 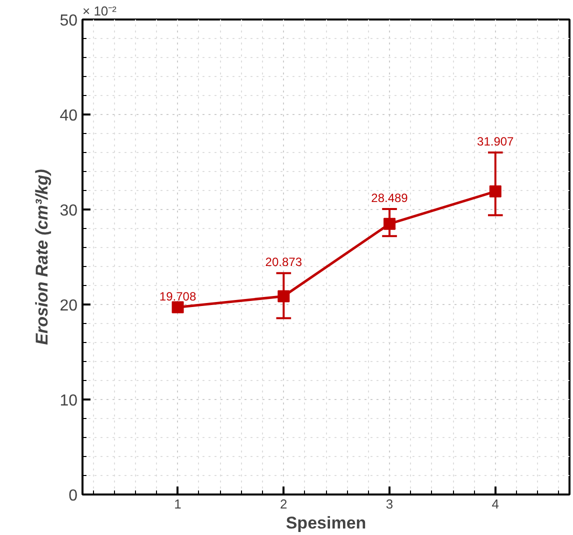 I want to click on x-tick-label: 2, so click(x=284, y=504).